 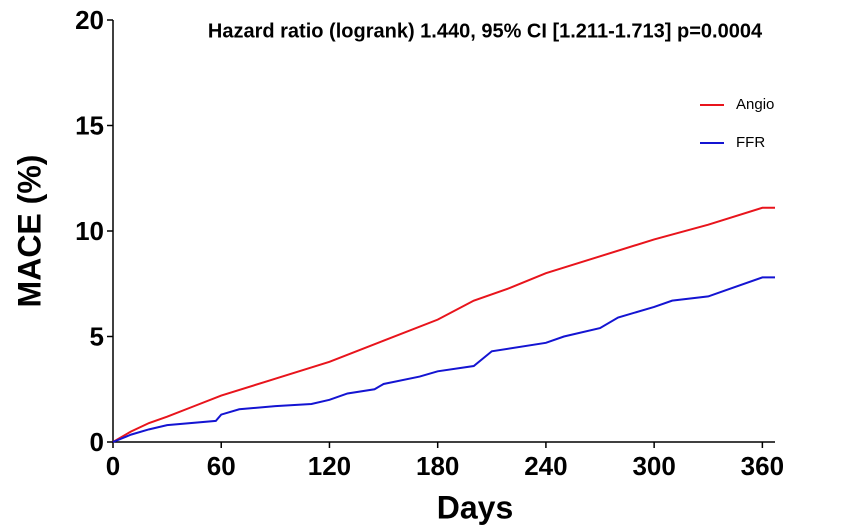 What do you see at coordinates (221, 466) in the screenshot?
I see `x-tick-label: 60` at bounding box center [221, 466].